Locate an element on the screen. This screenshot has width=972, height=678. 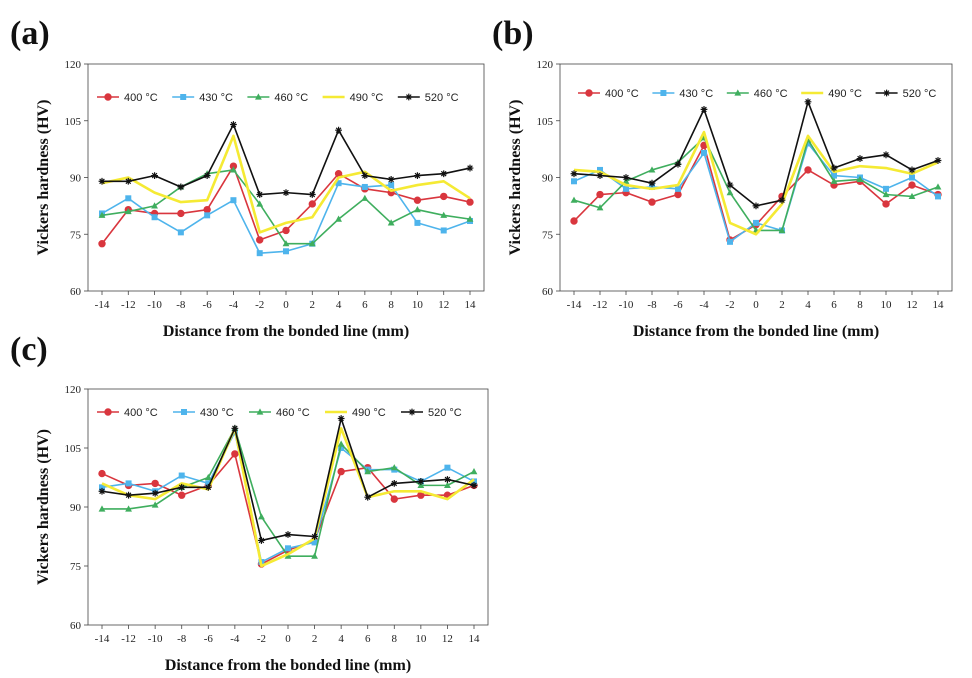
x-tick-label: 8 is located at coordinates (860, 305).